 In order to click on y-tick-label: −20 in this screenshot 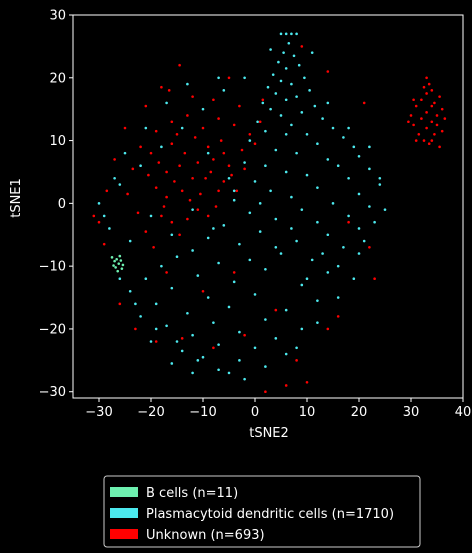, I will do `click(52, 329)`.